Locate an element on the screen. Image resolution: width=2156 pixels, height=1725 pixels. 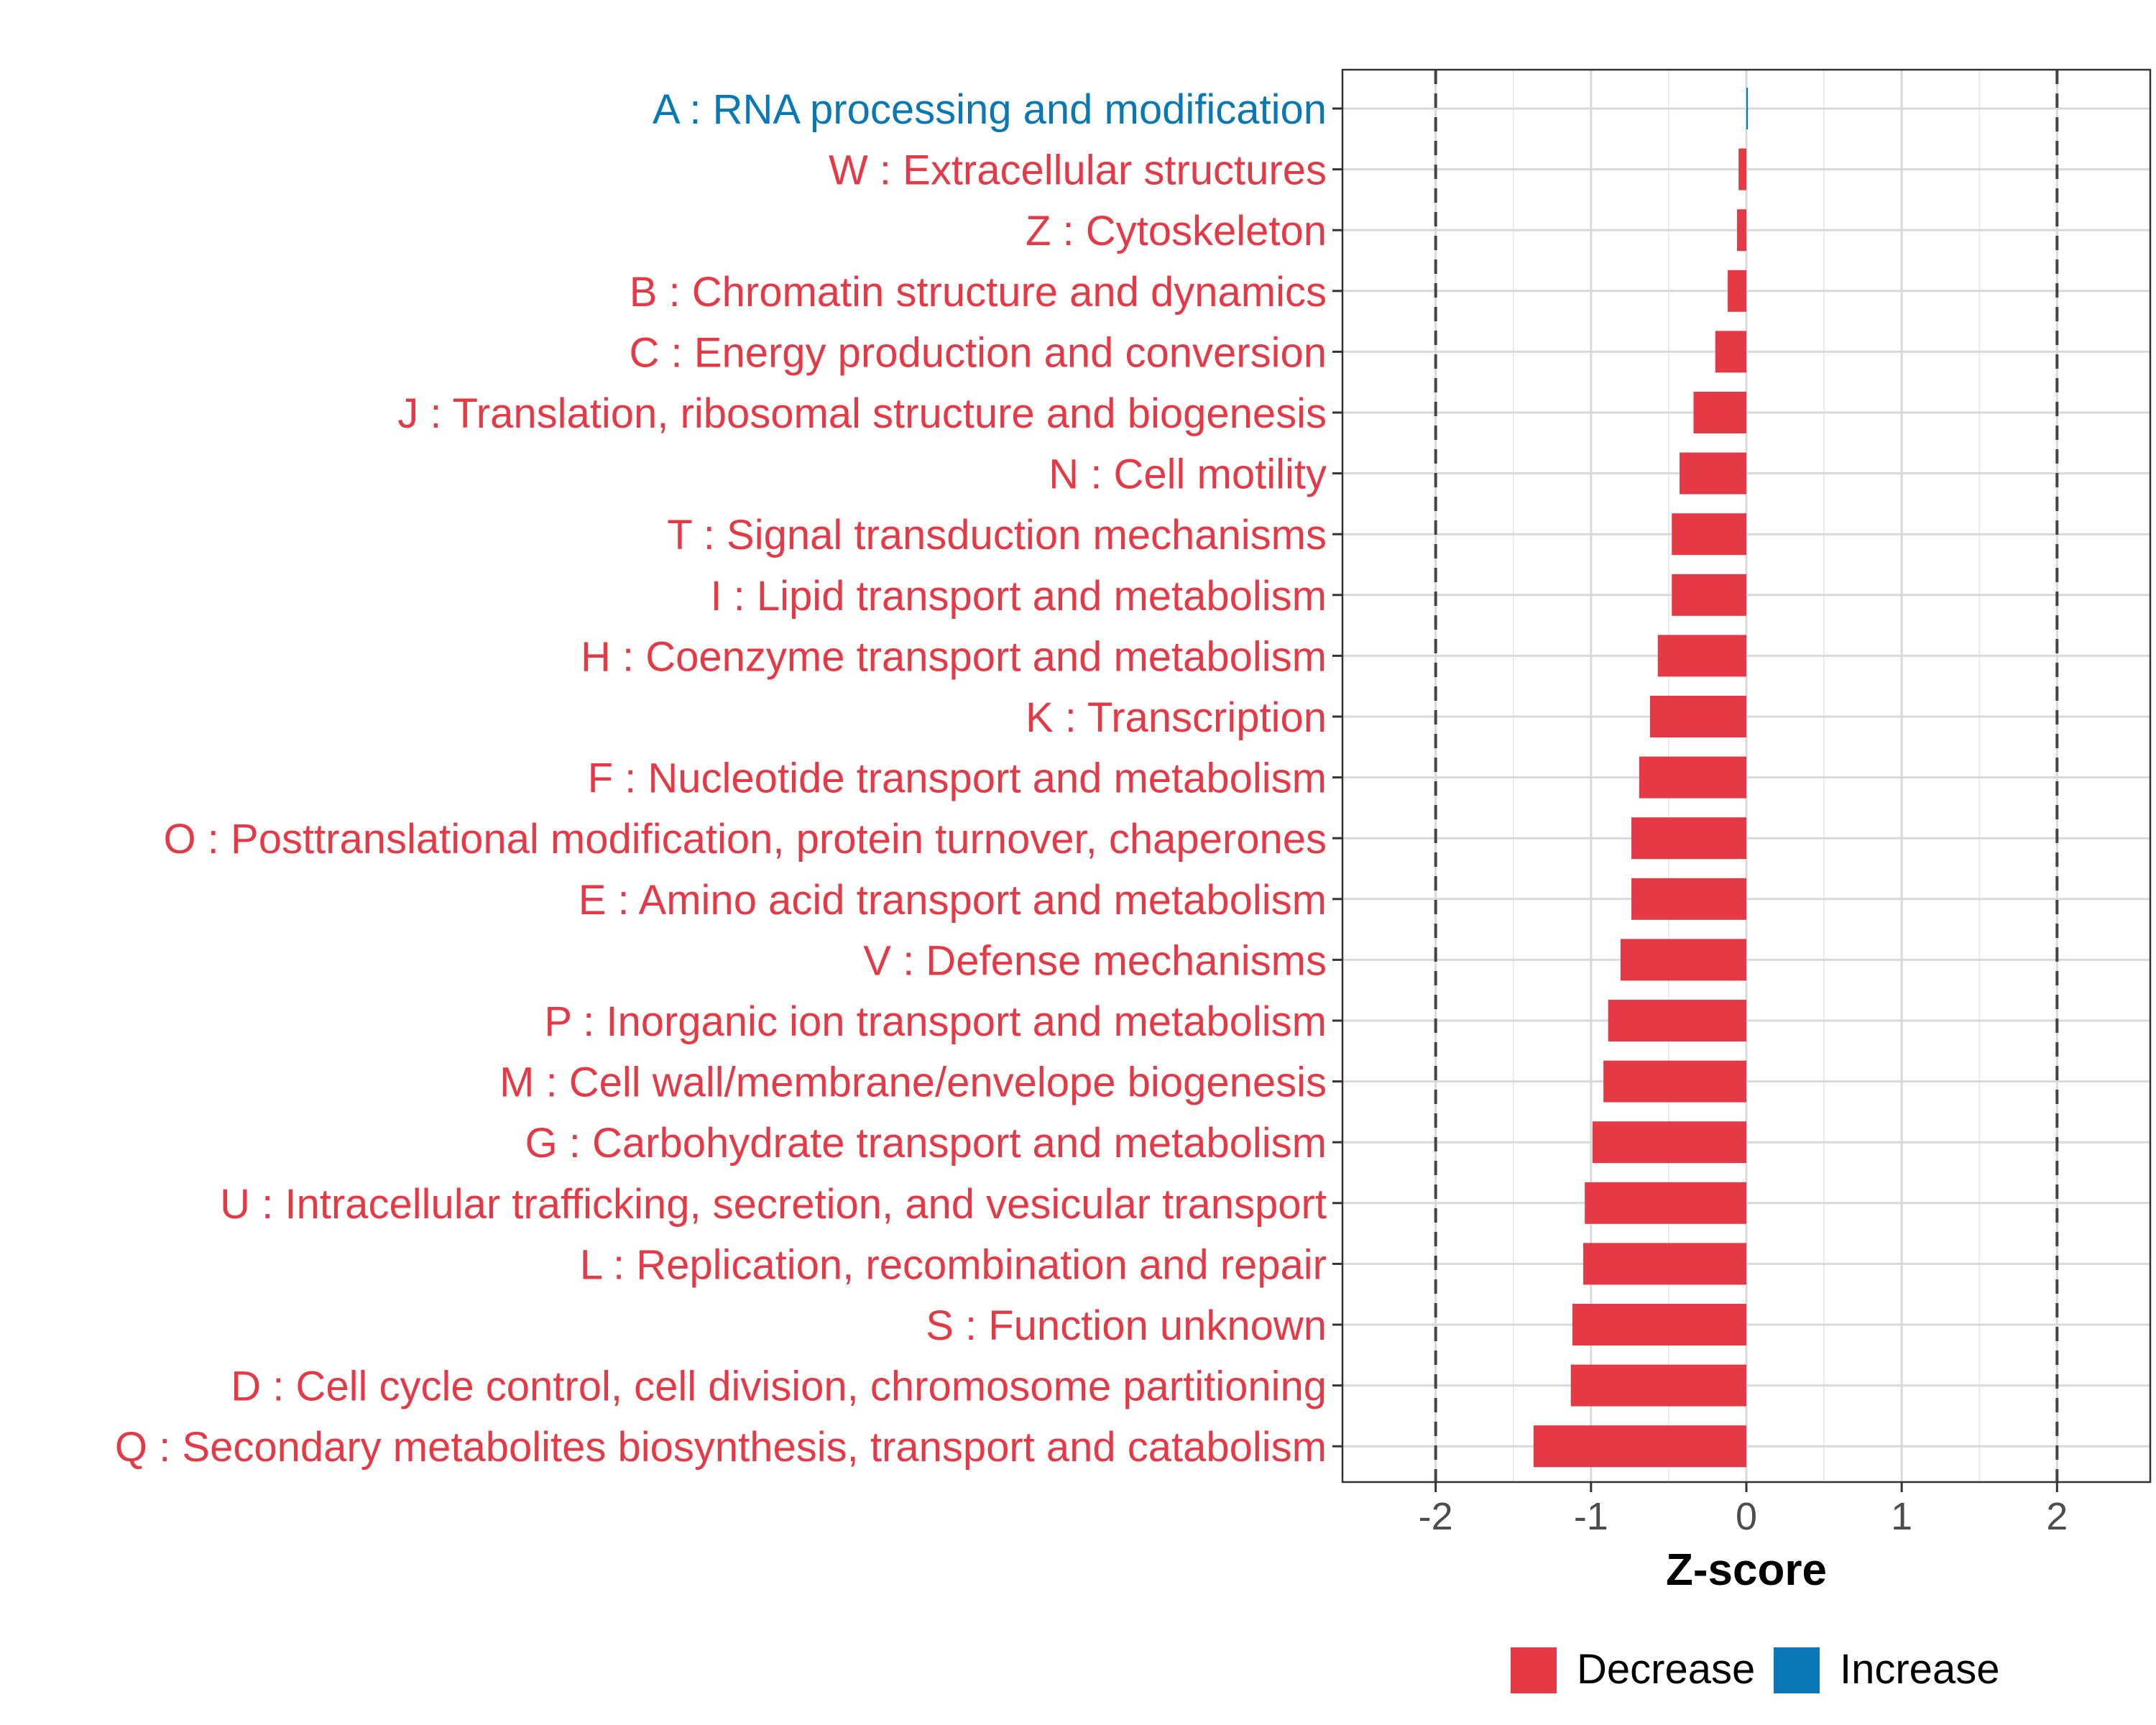
x-tick-label-0: -2 is located at coordinates (1436, 1516).